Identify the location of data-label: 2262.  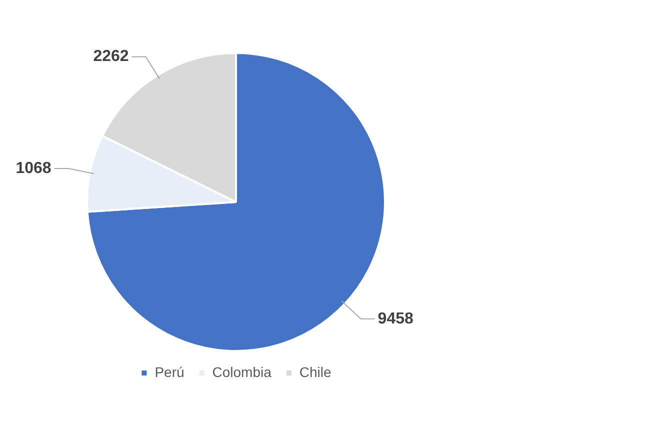
(111, 57).